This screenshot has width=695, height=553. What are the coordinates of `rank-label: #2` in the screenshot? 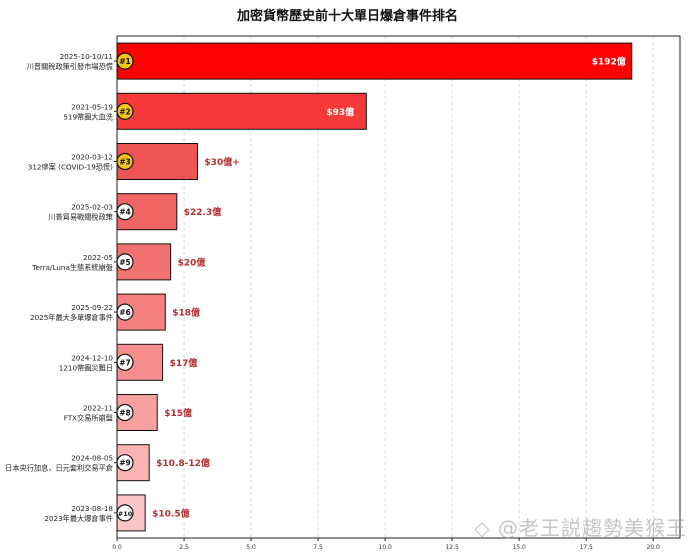 It's located at (125, 111).